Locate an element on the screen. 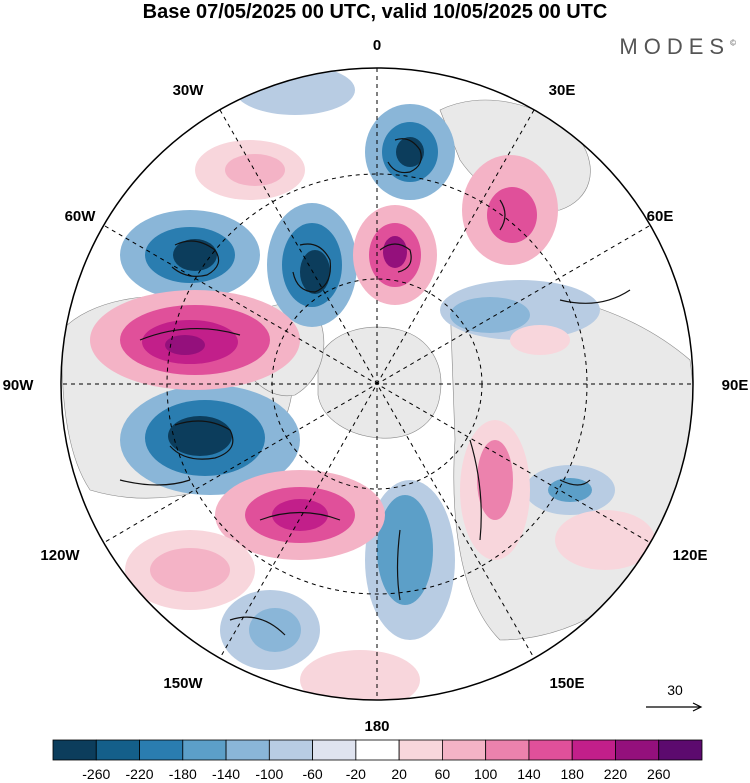 The width and height of the screenshot is (750, 783). label-0: 0 is located at coordinates (377, 45).